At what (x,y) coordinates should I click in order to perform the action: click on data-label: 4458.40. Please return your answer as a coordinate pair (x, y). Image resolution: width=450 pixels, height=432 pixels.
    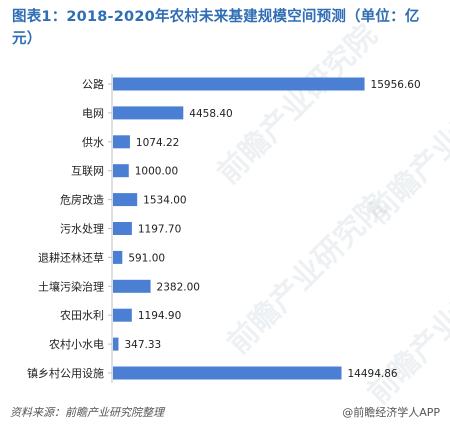
    Looking at the image, I should click on (210, 114).